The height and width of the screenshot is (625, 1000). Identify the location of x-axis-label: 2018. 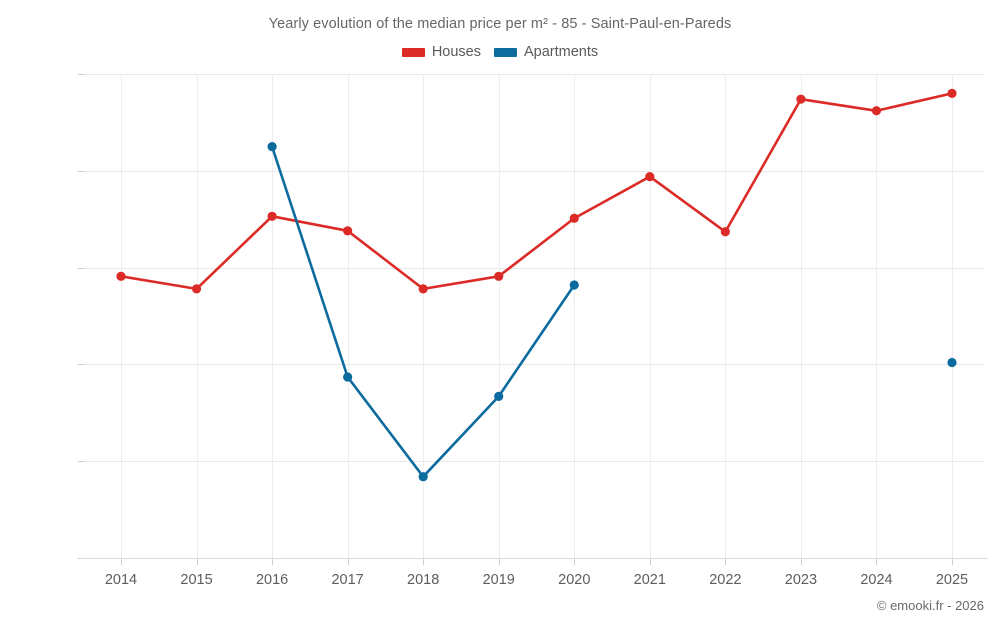
(423, 580).